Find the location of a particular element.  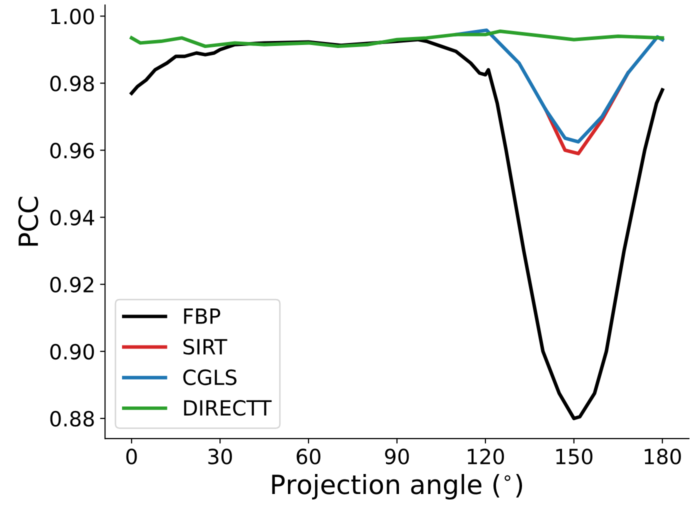

x-tick-label: 120 is located at coordinates (486, 456).